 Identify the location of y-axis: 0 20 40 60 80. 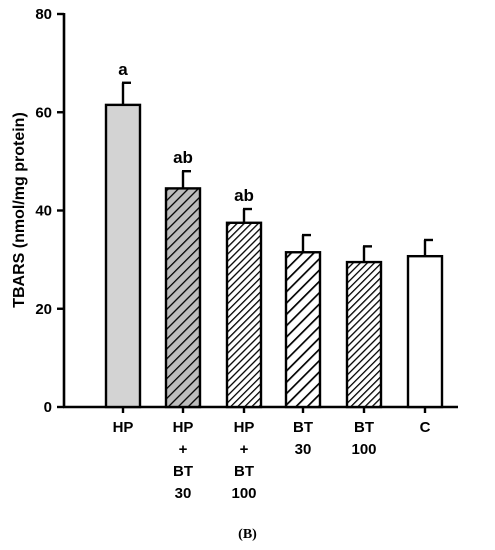
(50, 211).